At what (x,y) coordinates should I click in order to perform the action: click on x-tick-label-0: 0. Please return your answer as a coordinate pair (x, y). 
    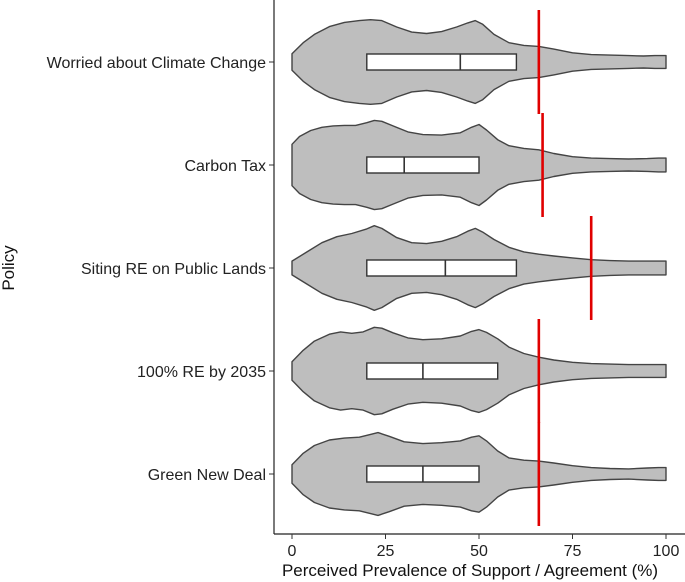
    Looking at the image, I should click on (292, 551).